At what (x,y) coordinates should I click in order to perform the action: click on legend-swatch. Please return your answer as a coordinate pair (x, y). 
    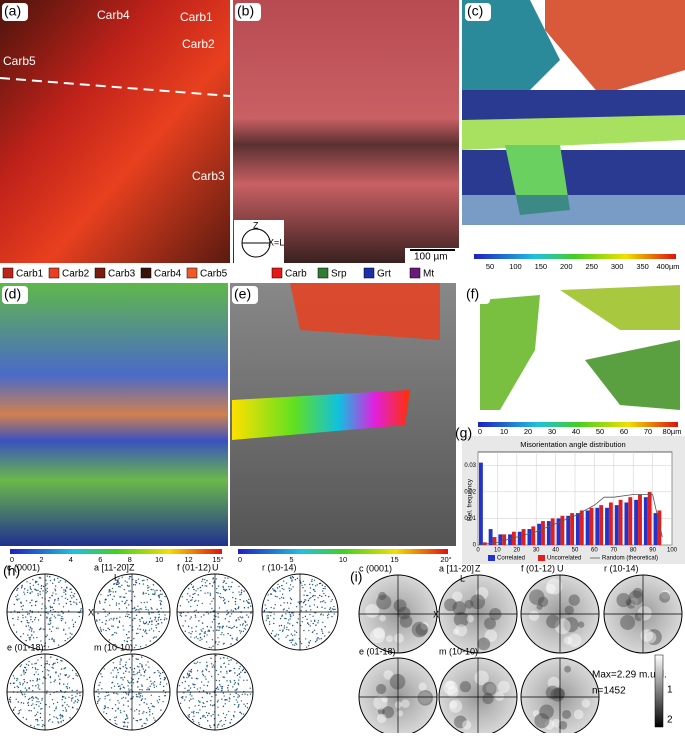
    Looking at the image, I should click on (415, 273).